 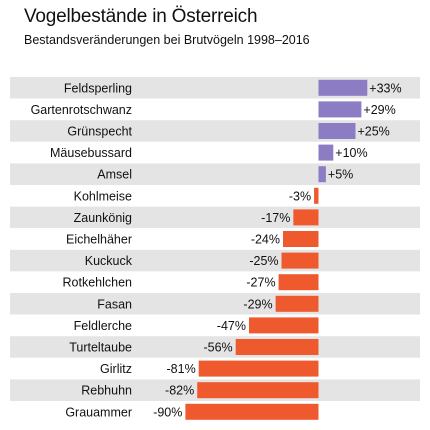 I want to click on value-label: +33%, so click(x=385, y=88).